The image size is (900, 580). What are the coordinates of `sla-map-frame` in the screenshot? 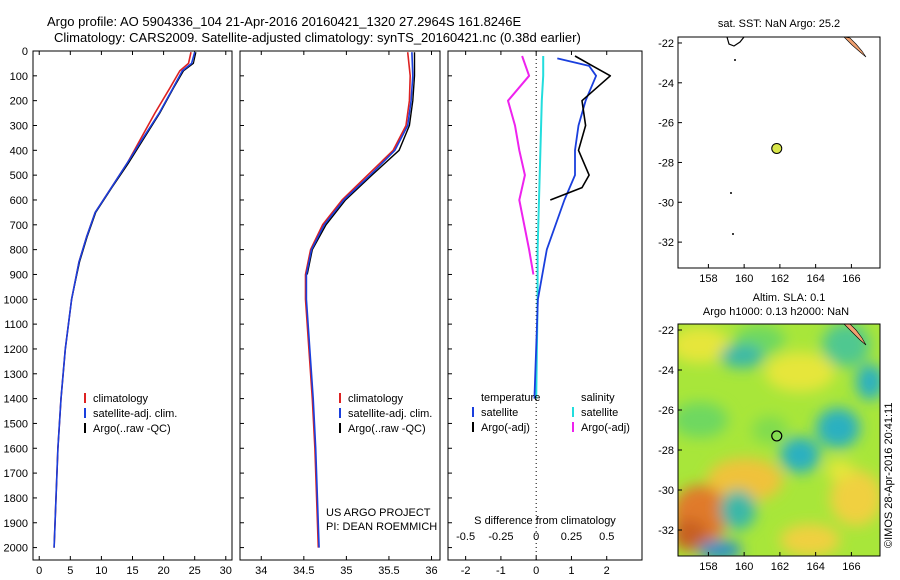 It's located at (779, 440).